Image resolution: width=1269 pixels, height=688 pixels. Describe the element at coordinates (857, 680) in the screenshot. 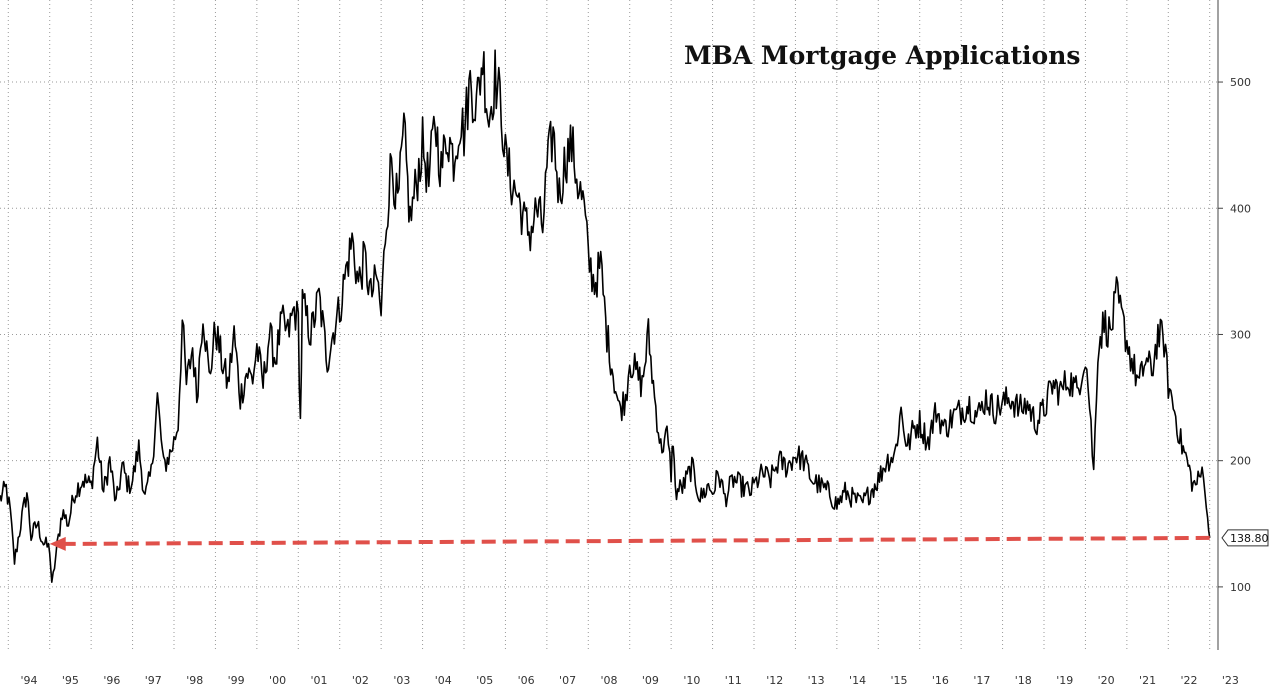

I see `x-tick-label: '14` at that location.